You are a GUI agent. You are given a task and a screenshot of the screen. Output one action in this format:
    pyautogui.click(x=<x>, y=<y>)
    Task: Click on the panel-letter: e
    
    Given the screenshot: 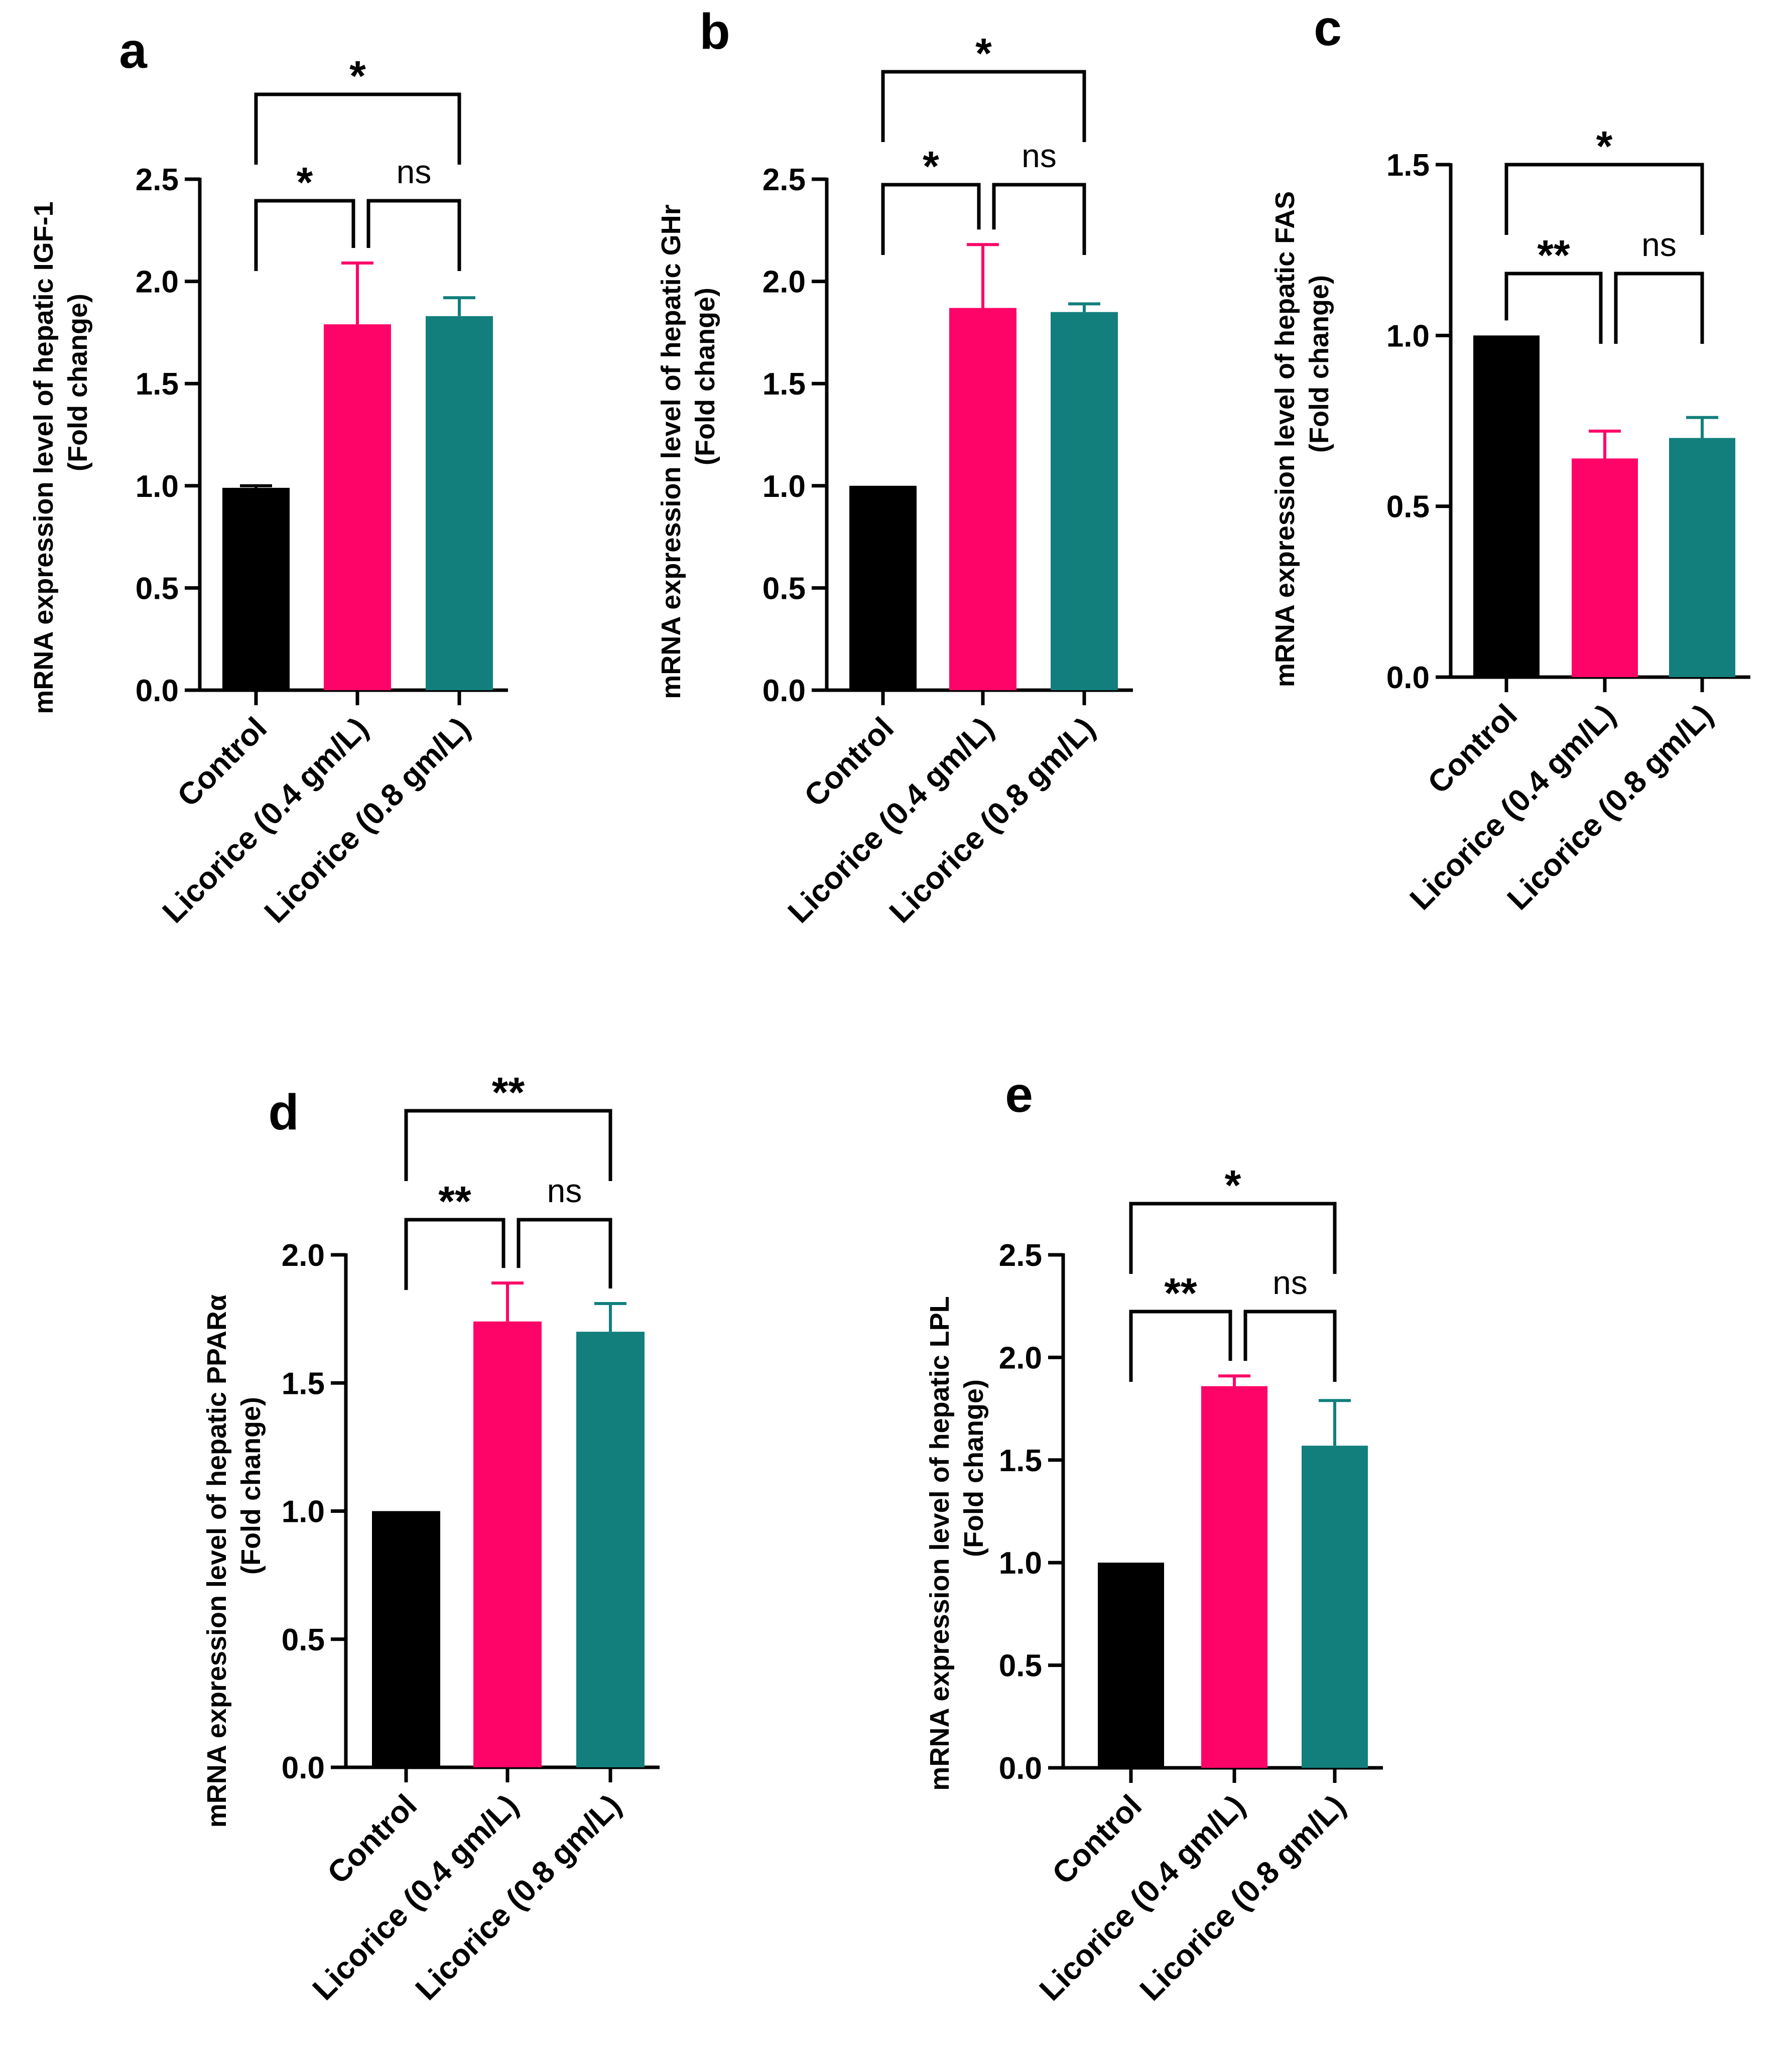 What is the action you would take?
    pyautogui.click(x=1019, y=1095)
    